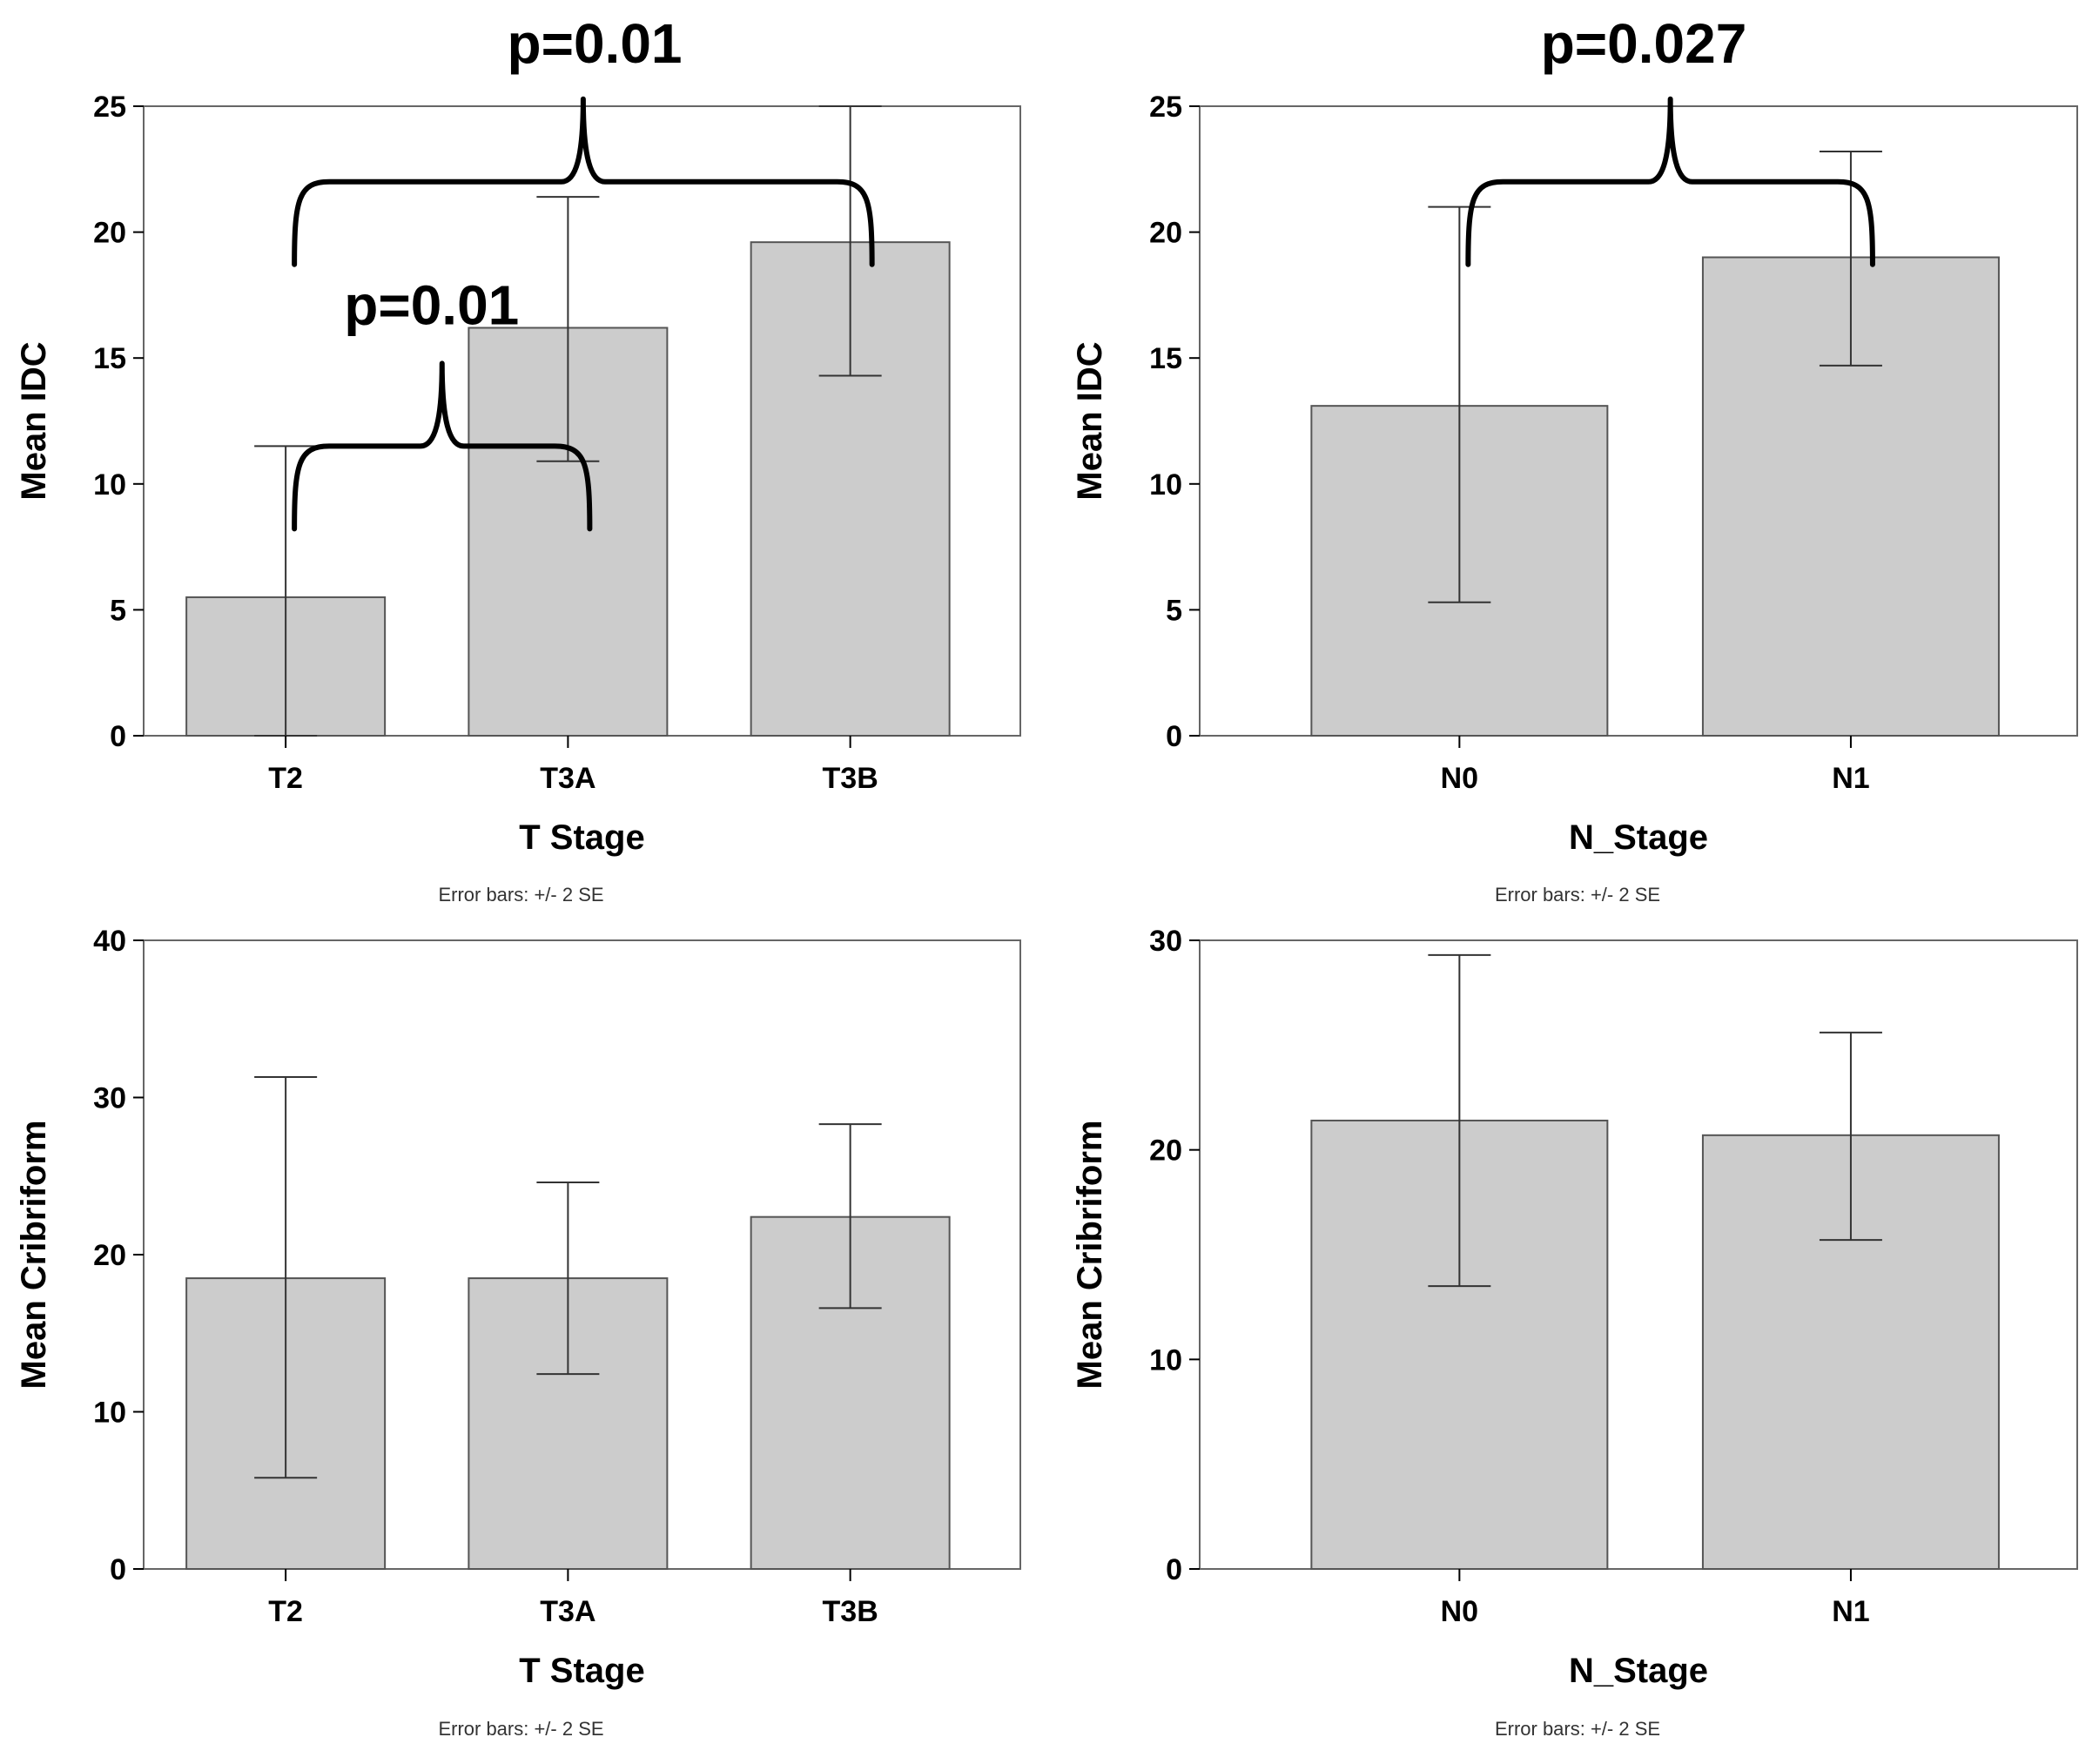 The height and width of the screenshot is (1764, 2099). I want to click on significance-label: p=0.01, so click(431, 304).